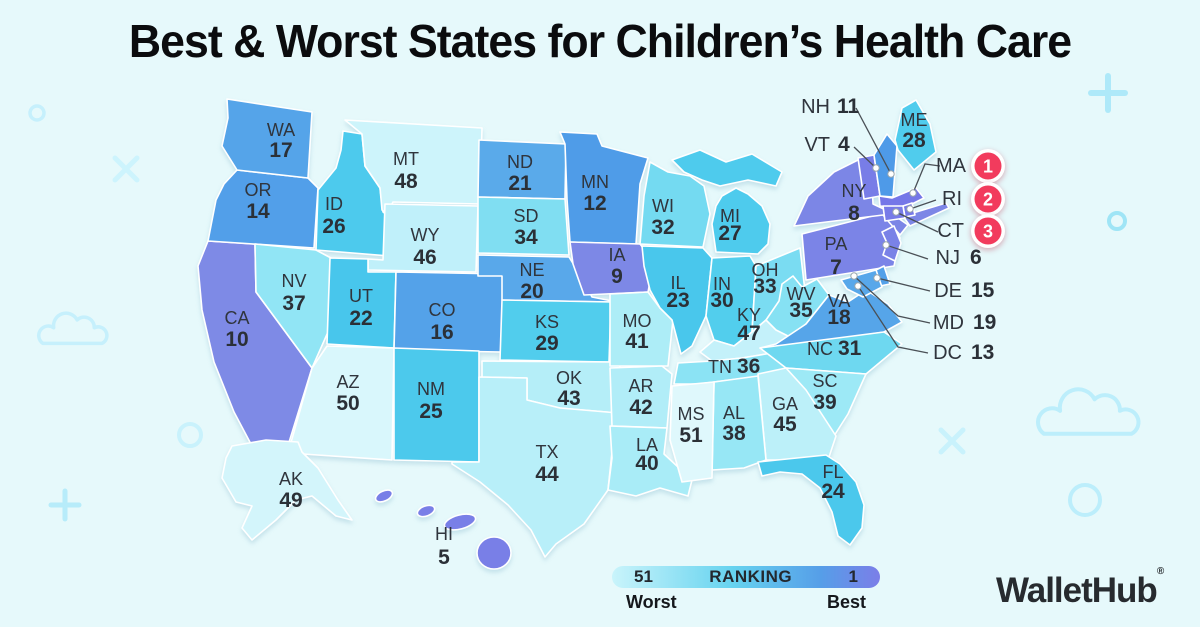 The height and width of the screenshot is (627, 1200). Describe the element at coordinates (333, 226) in the screenshot. I see `state-rank-id: 26` at that location.